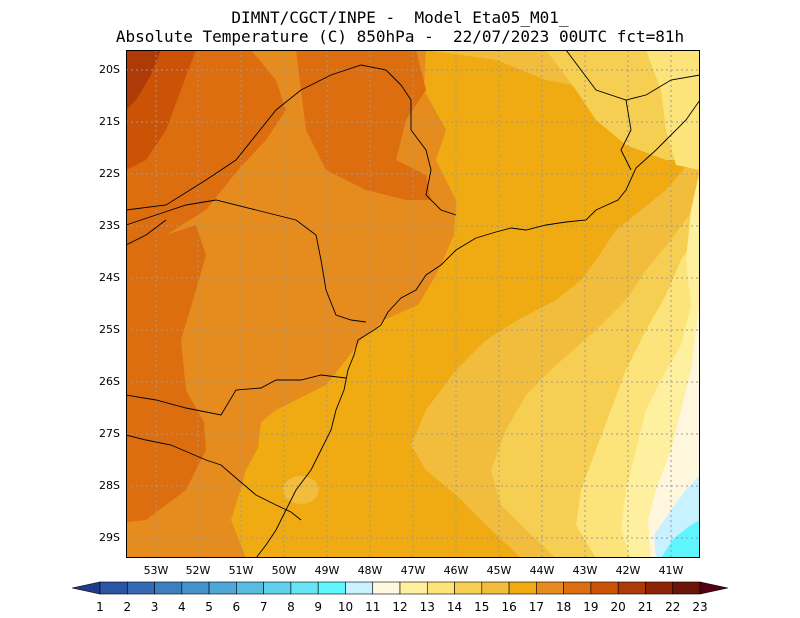 Image resolution: width=800 pixels, height=618 pixels. I want to click on colorbar-label: 13, so click(427, 607).